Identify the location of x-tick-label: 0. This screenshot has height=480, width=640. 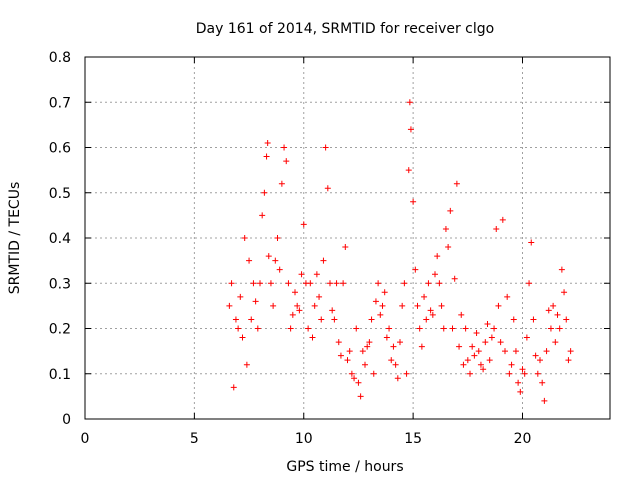
(85, 439).